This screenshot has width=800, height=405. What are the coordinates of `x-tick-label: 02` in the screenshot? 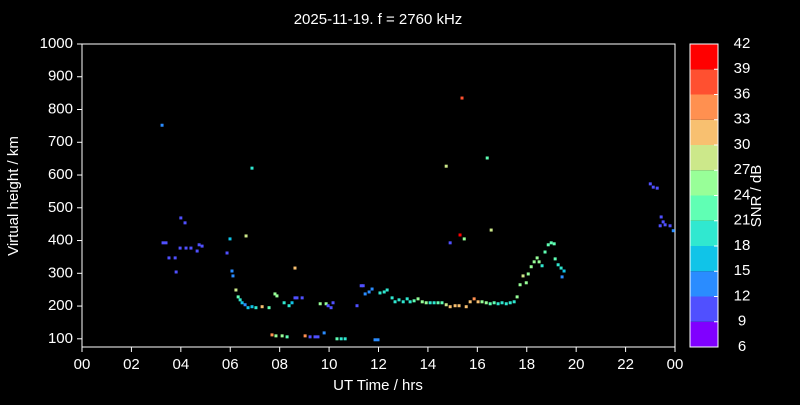 It's located at (131, 364).